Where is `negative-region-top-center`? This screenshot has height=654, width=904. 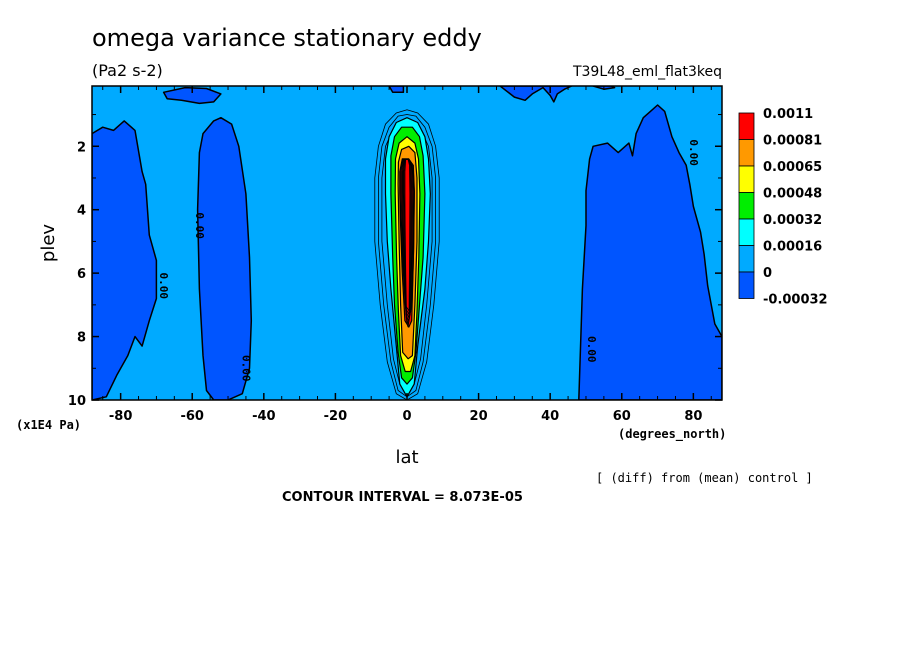 negative-region-top-center is located at coordinates (396, 90).